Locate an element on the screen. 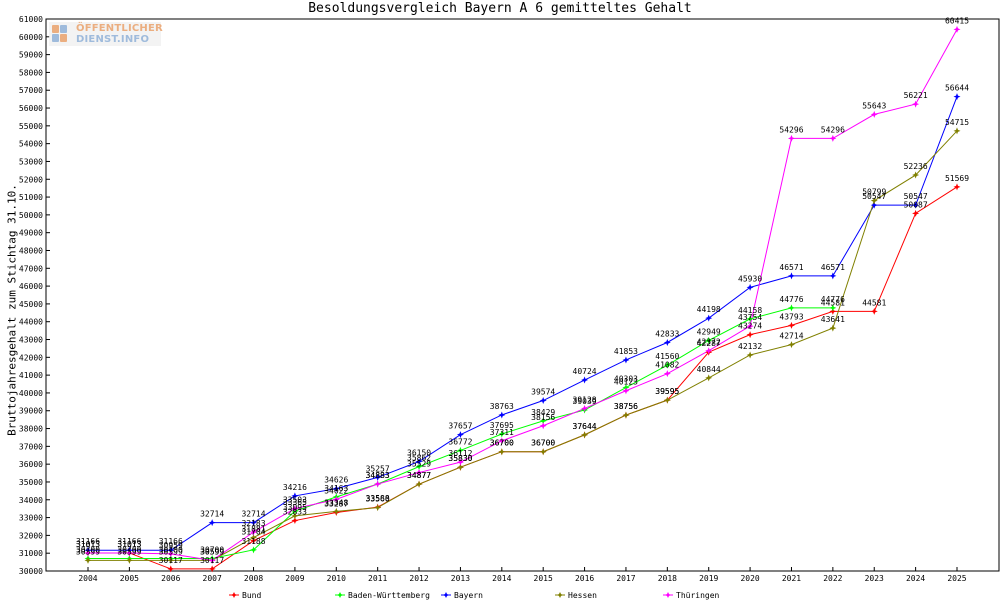  x-tick-label: 2016 is located at coordinates (584, 578).